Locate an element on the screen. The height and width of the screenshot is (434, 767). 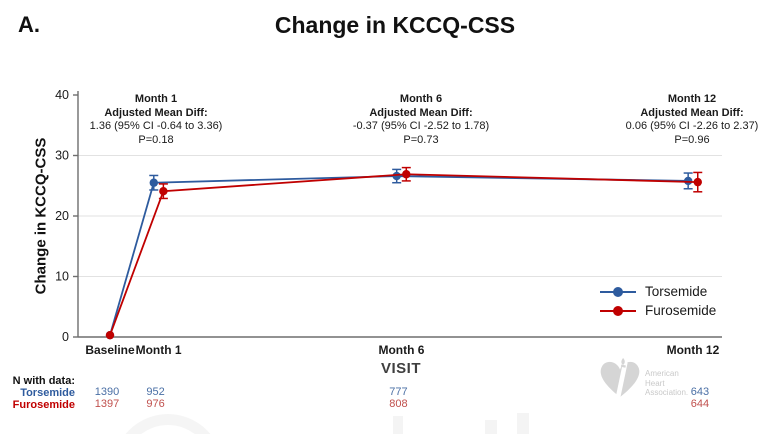
n-value: 976 is located at coordinates (155, 404).